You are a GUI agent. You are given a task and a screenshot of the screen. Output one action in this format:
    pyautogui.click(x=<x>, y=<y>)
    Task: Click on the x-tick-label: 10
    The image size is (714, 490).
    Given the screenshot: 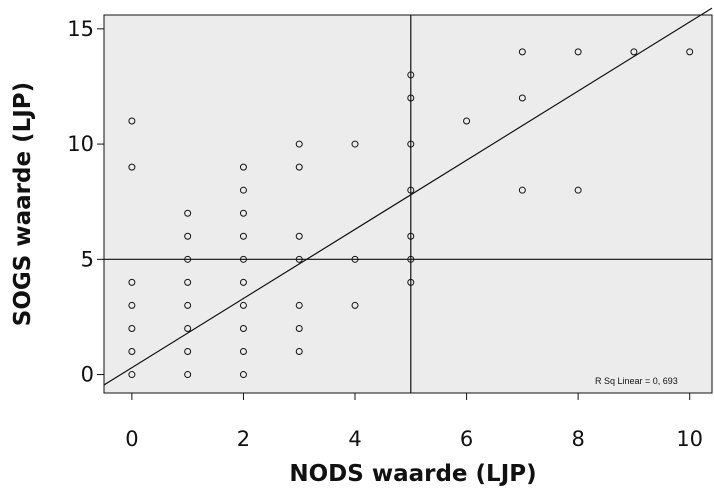 What is the action you would take?
    pyautogui.click(x=689, y=439)
    